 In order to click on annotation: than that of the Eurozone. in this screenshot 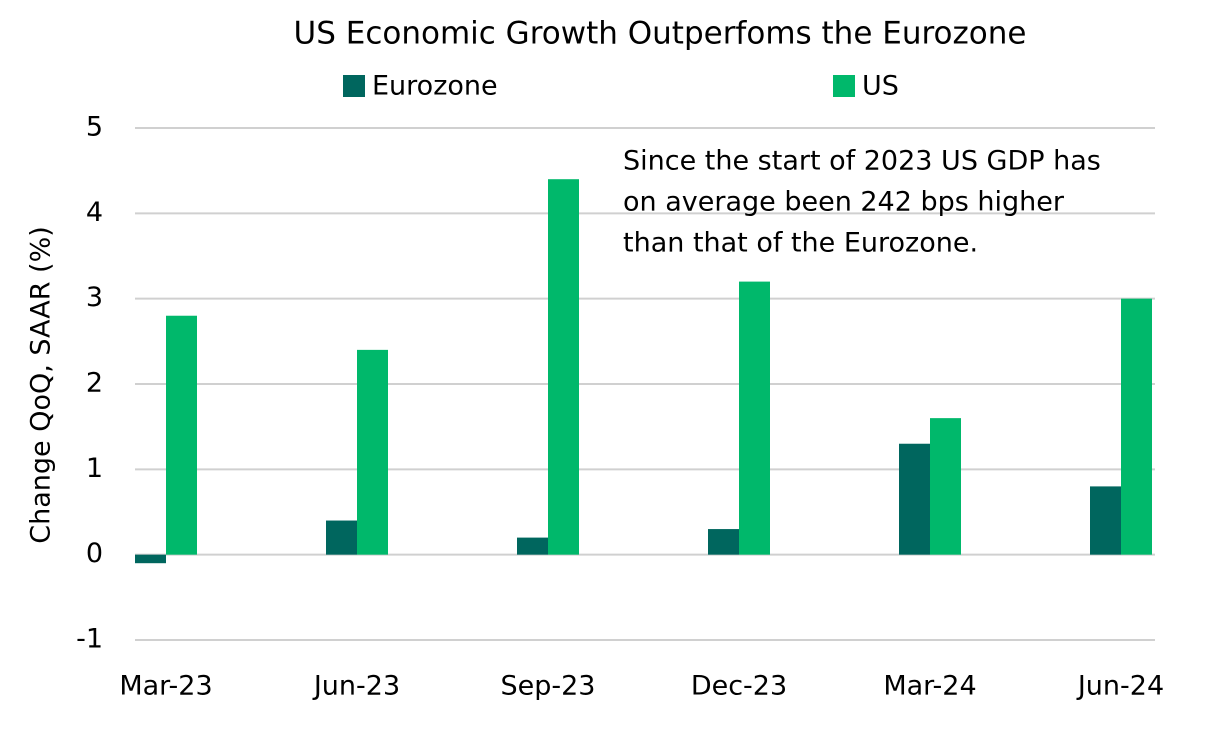, I will do `click(800, 243)`.